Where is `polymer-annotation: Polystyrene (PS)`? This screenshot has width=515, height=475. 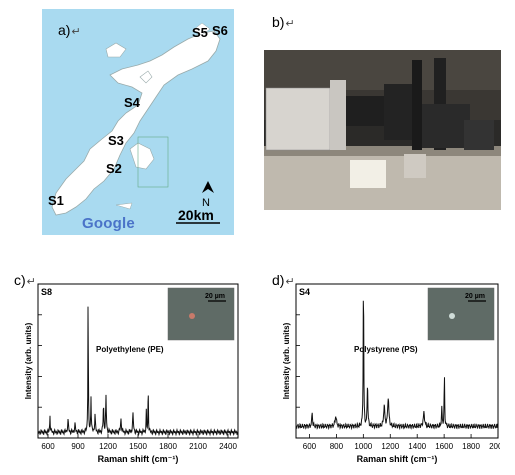 polymer-annotation: Polystyrene (PS) is located at coordinates (386, 349).